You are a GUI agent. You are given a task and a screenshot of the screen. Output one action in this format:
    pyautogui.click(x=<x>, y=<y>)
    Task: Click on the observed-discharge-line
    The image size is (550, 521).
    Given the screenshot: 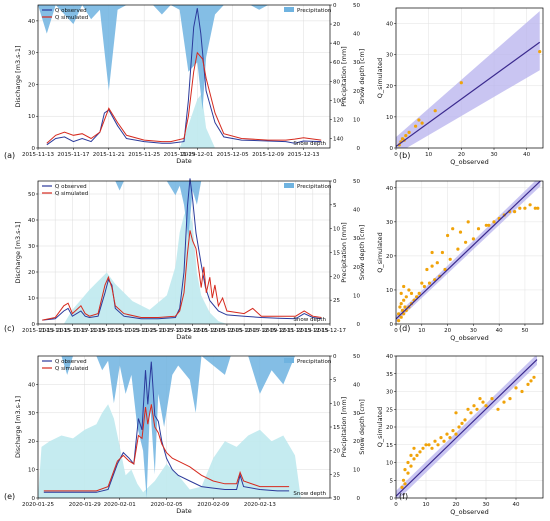 What is the action you would take?
    pyautogui.click(x=182, y=249)
    